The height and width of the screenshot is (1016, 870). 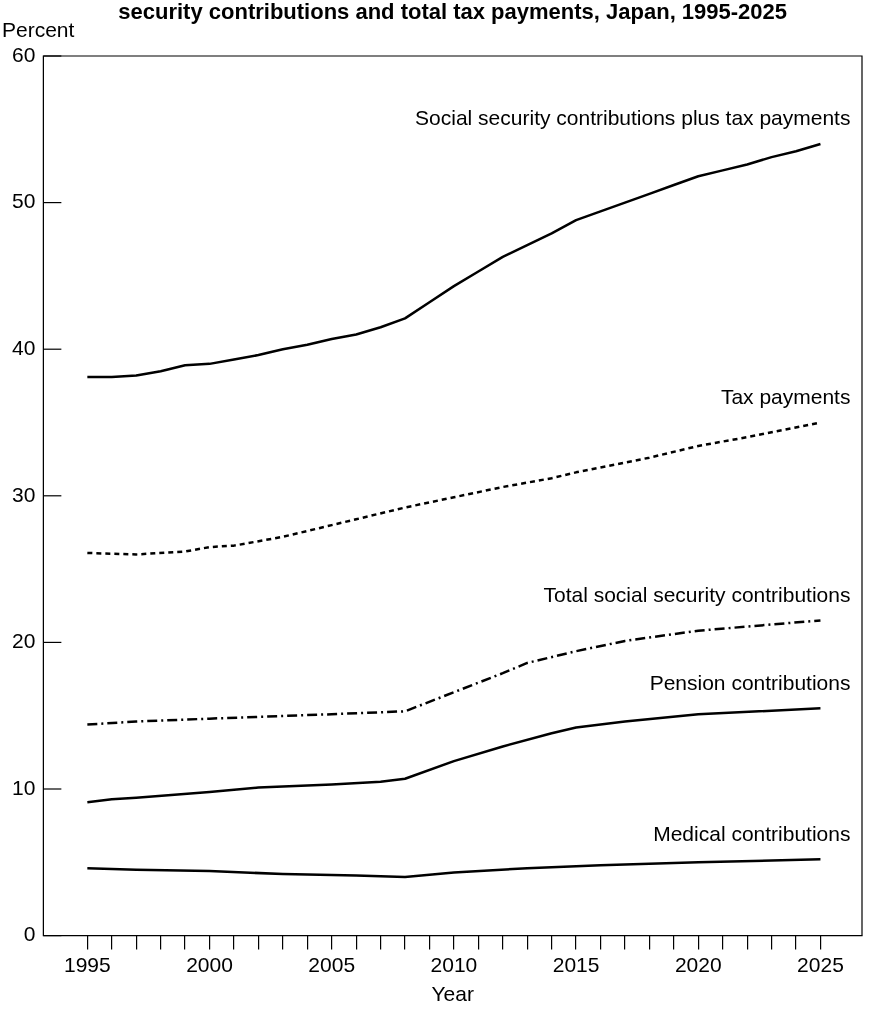 I want to click on chart-title: security contributions and total tax payments, Japan, 1995-2025, so click(x=453, y=12).